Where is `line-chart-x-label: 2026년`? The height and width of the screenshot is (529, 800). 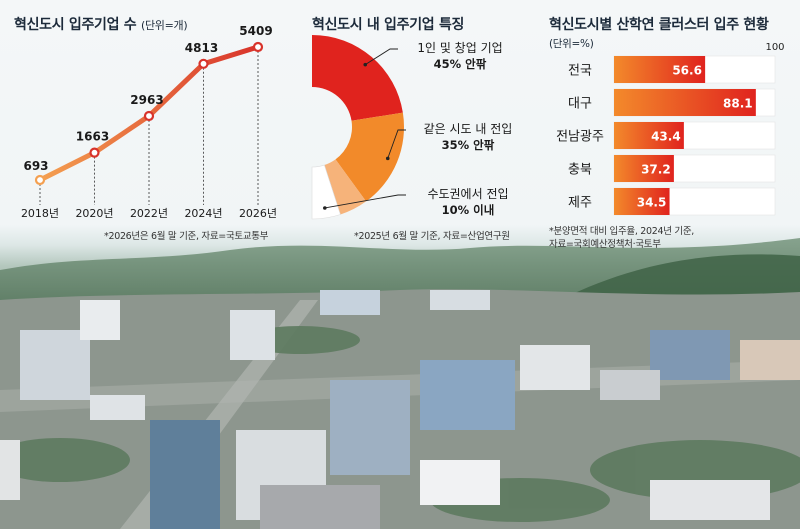
line-chart-x-label: 2026년 is located at coordinates (258, 213).